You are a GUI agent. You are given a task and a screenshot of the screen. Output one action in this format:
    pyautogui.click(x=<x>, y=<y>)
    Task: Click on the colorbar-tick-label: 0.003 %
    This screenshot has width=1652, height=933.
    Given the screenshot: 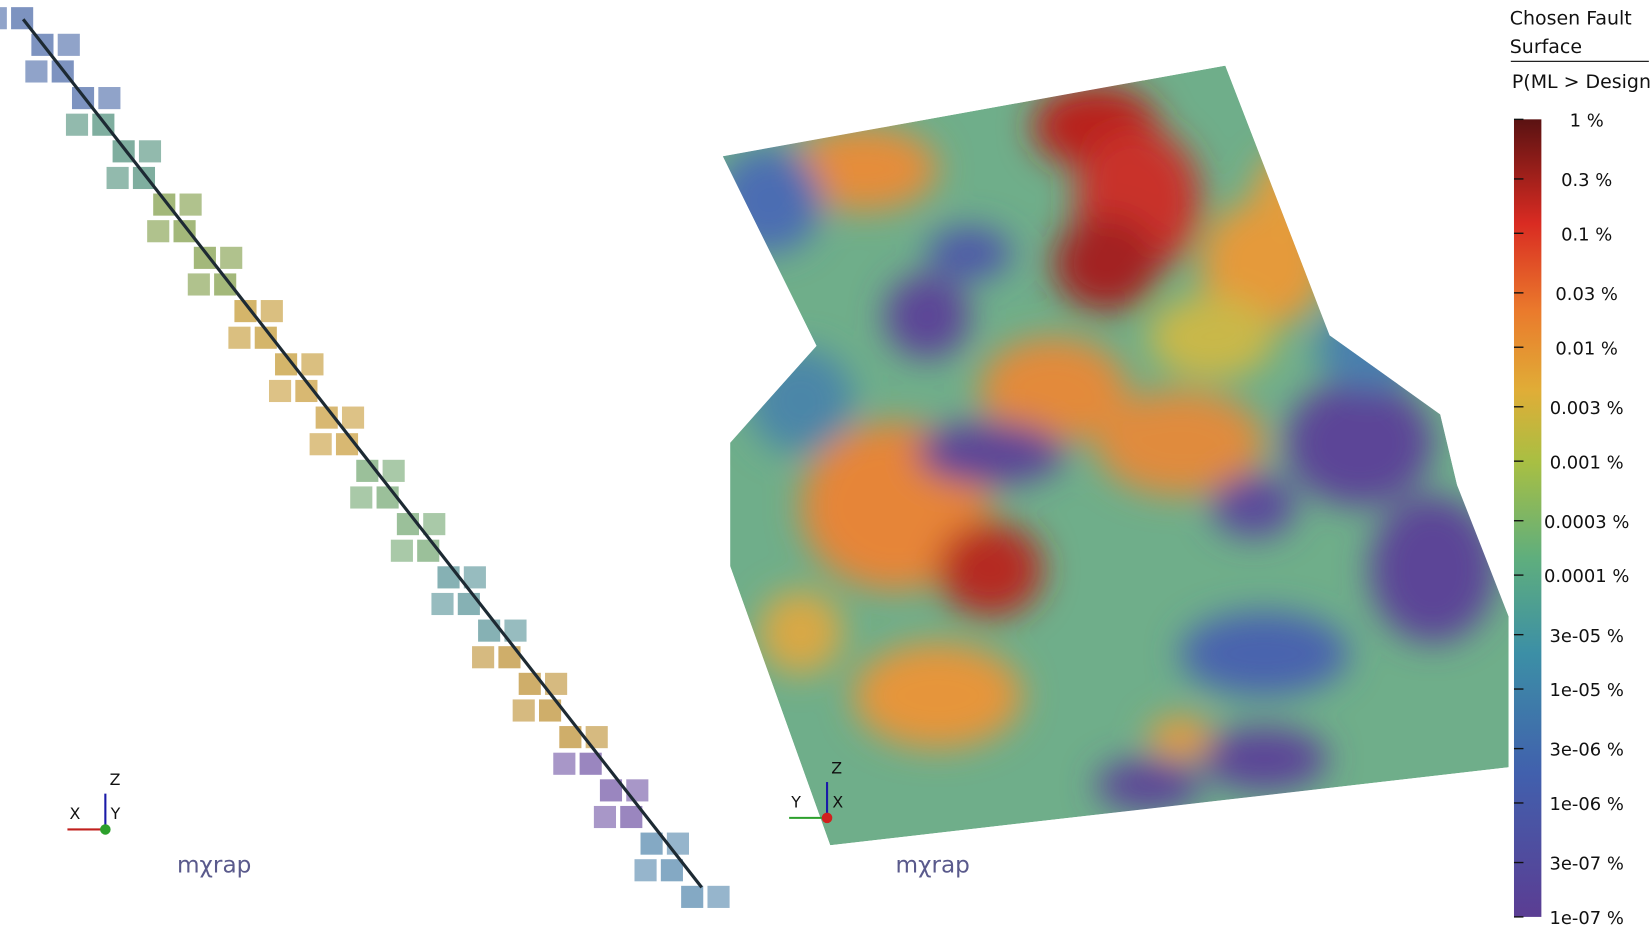 What is the action you would take?
    pyautogui.click(x=1587, y=408)
    